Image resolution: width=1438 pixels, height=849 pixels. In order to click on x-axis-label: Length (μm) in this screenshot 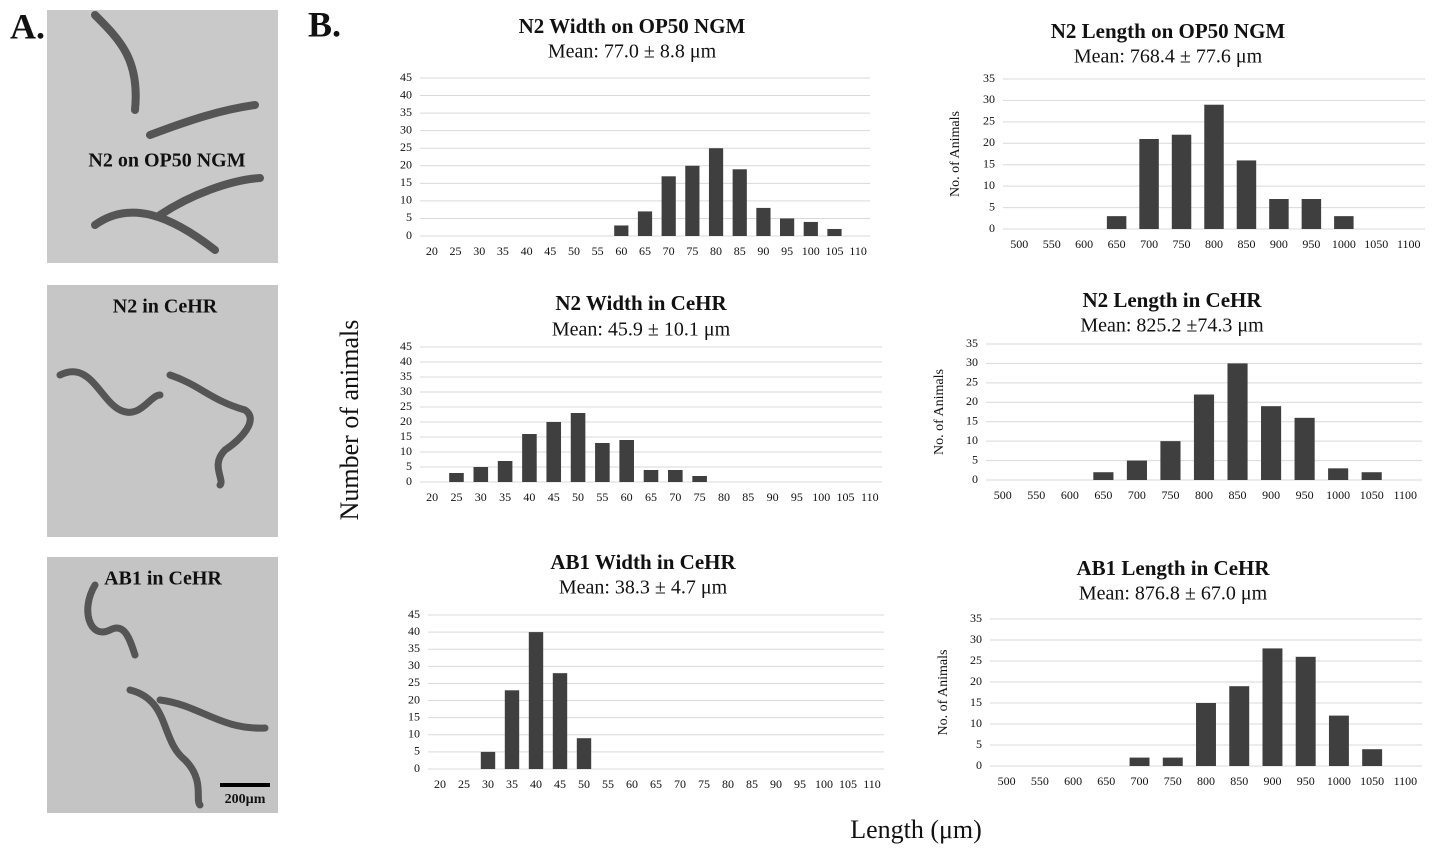, I will do `click(916, 829)`.